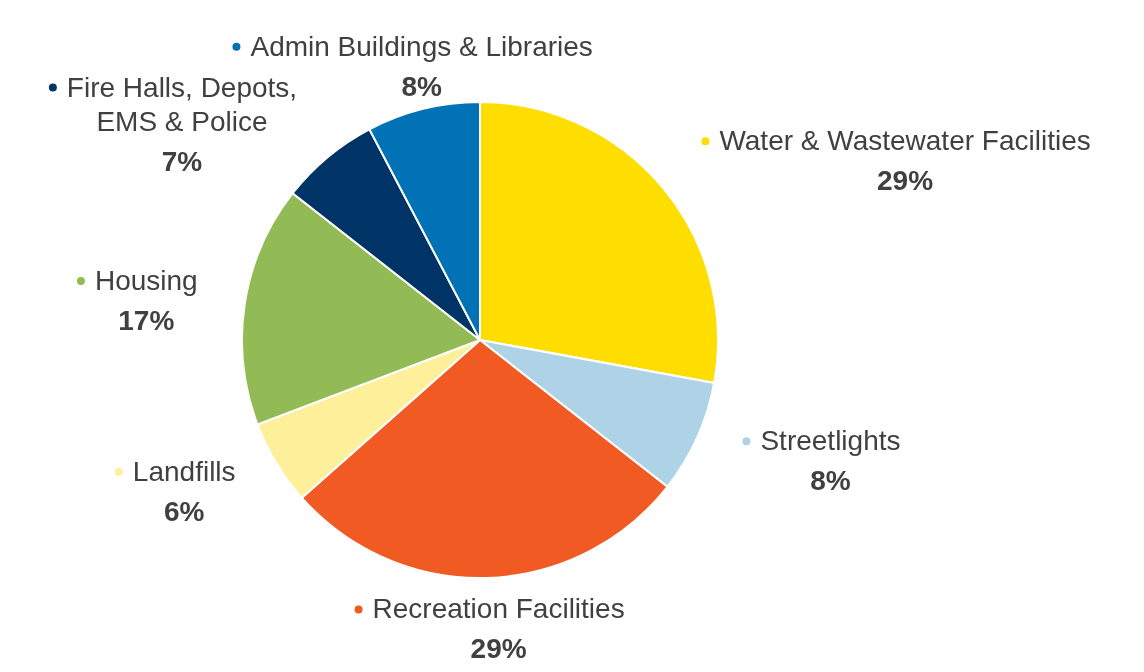 This screenshot has height=672, width=1144. Describe the element at coordinates (421, 46) in the screenshot. I see `legend-label: Admin Buildings & Libraries` at that location.